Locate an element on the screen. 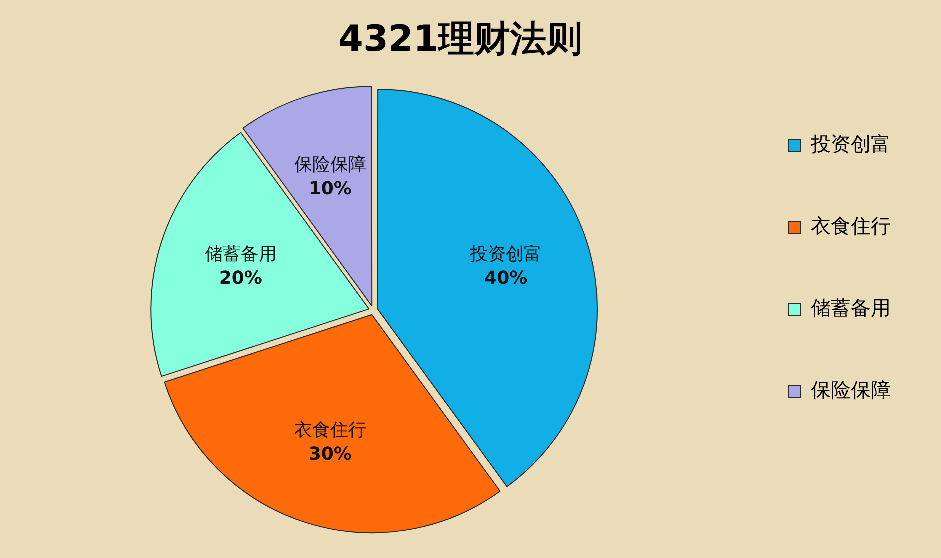 This screenshot has width=941, height=558. legend-label: 投资创富 is located at coordinates (850, 144).